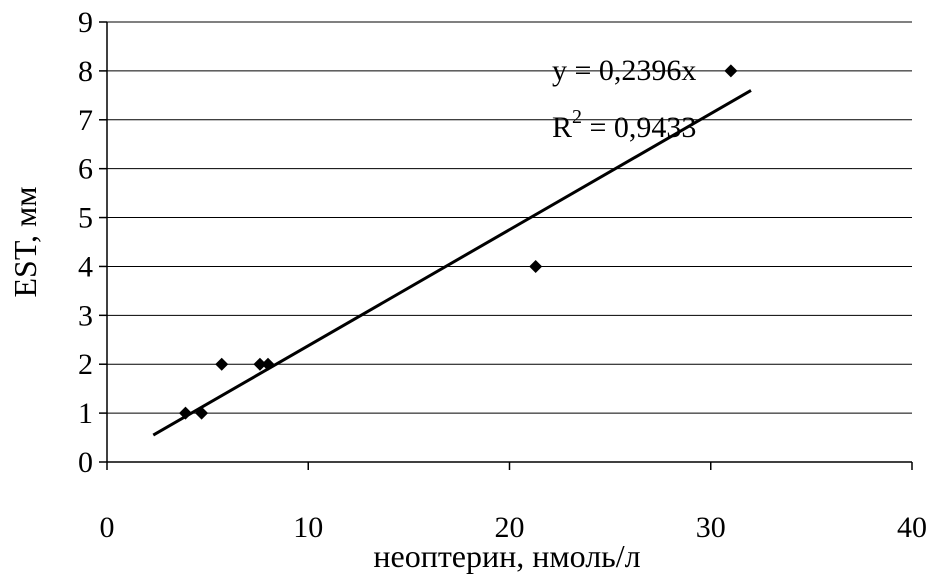 The height and width of the screenshot is (574, 934). What do you see at coordinates (107, 527) in the screenshot?
I see `x-tick-label: 0` at bounding box center [107, 527].